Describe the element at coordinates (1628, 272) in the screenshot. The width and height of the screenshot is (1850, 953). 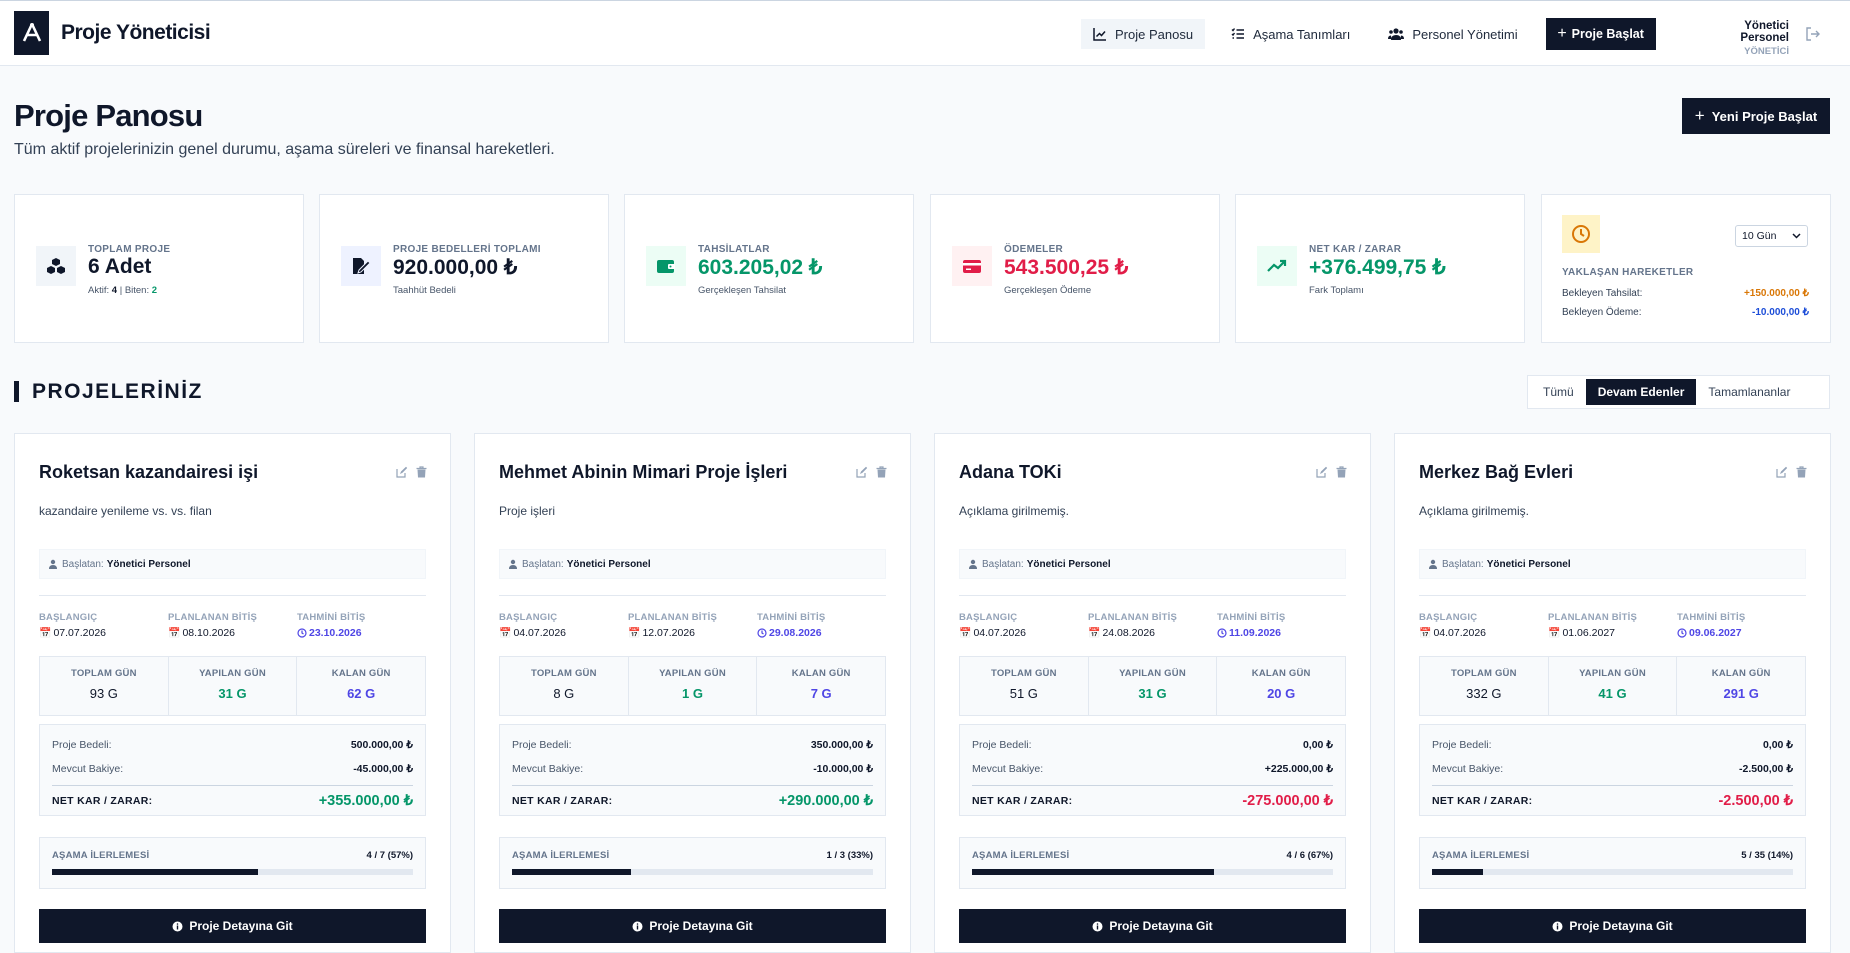
I see `upcoming-label: YAKLAŞAN HAREKETLER` at that location.